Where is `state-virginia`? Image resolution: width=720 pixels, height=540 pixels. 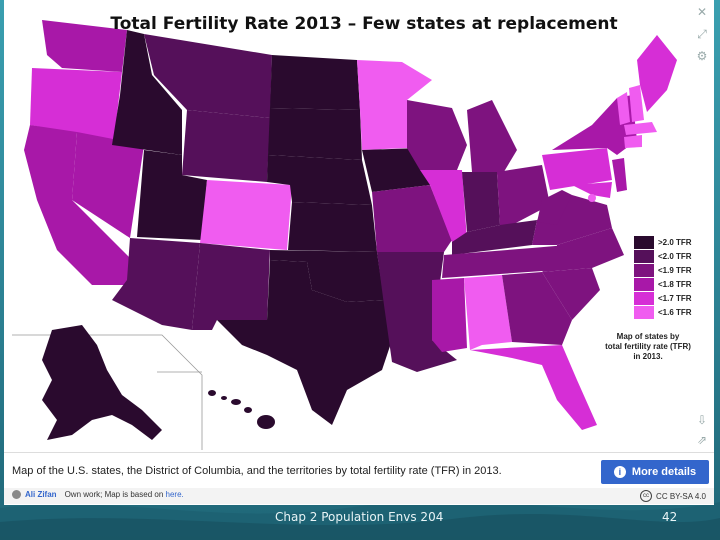
state-virginia is located at coordinates (572, 220).